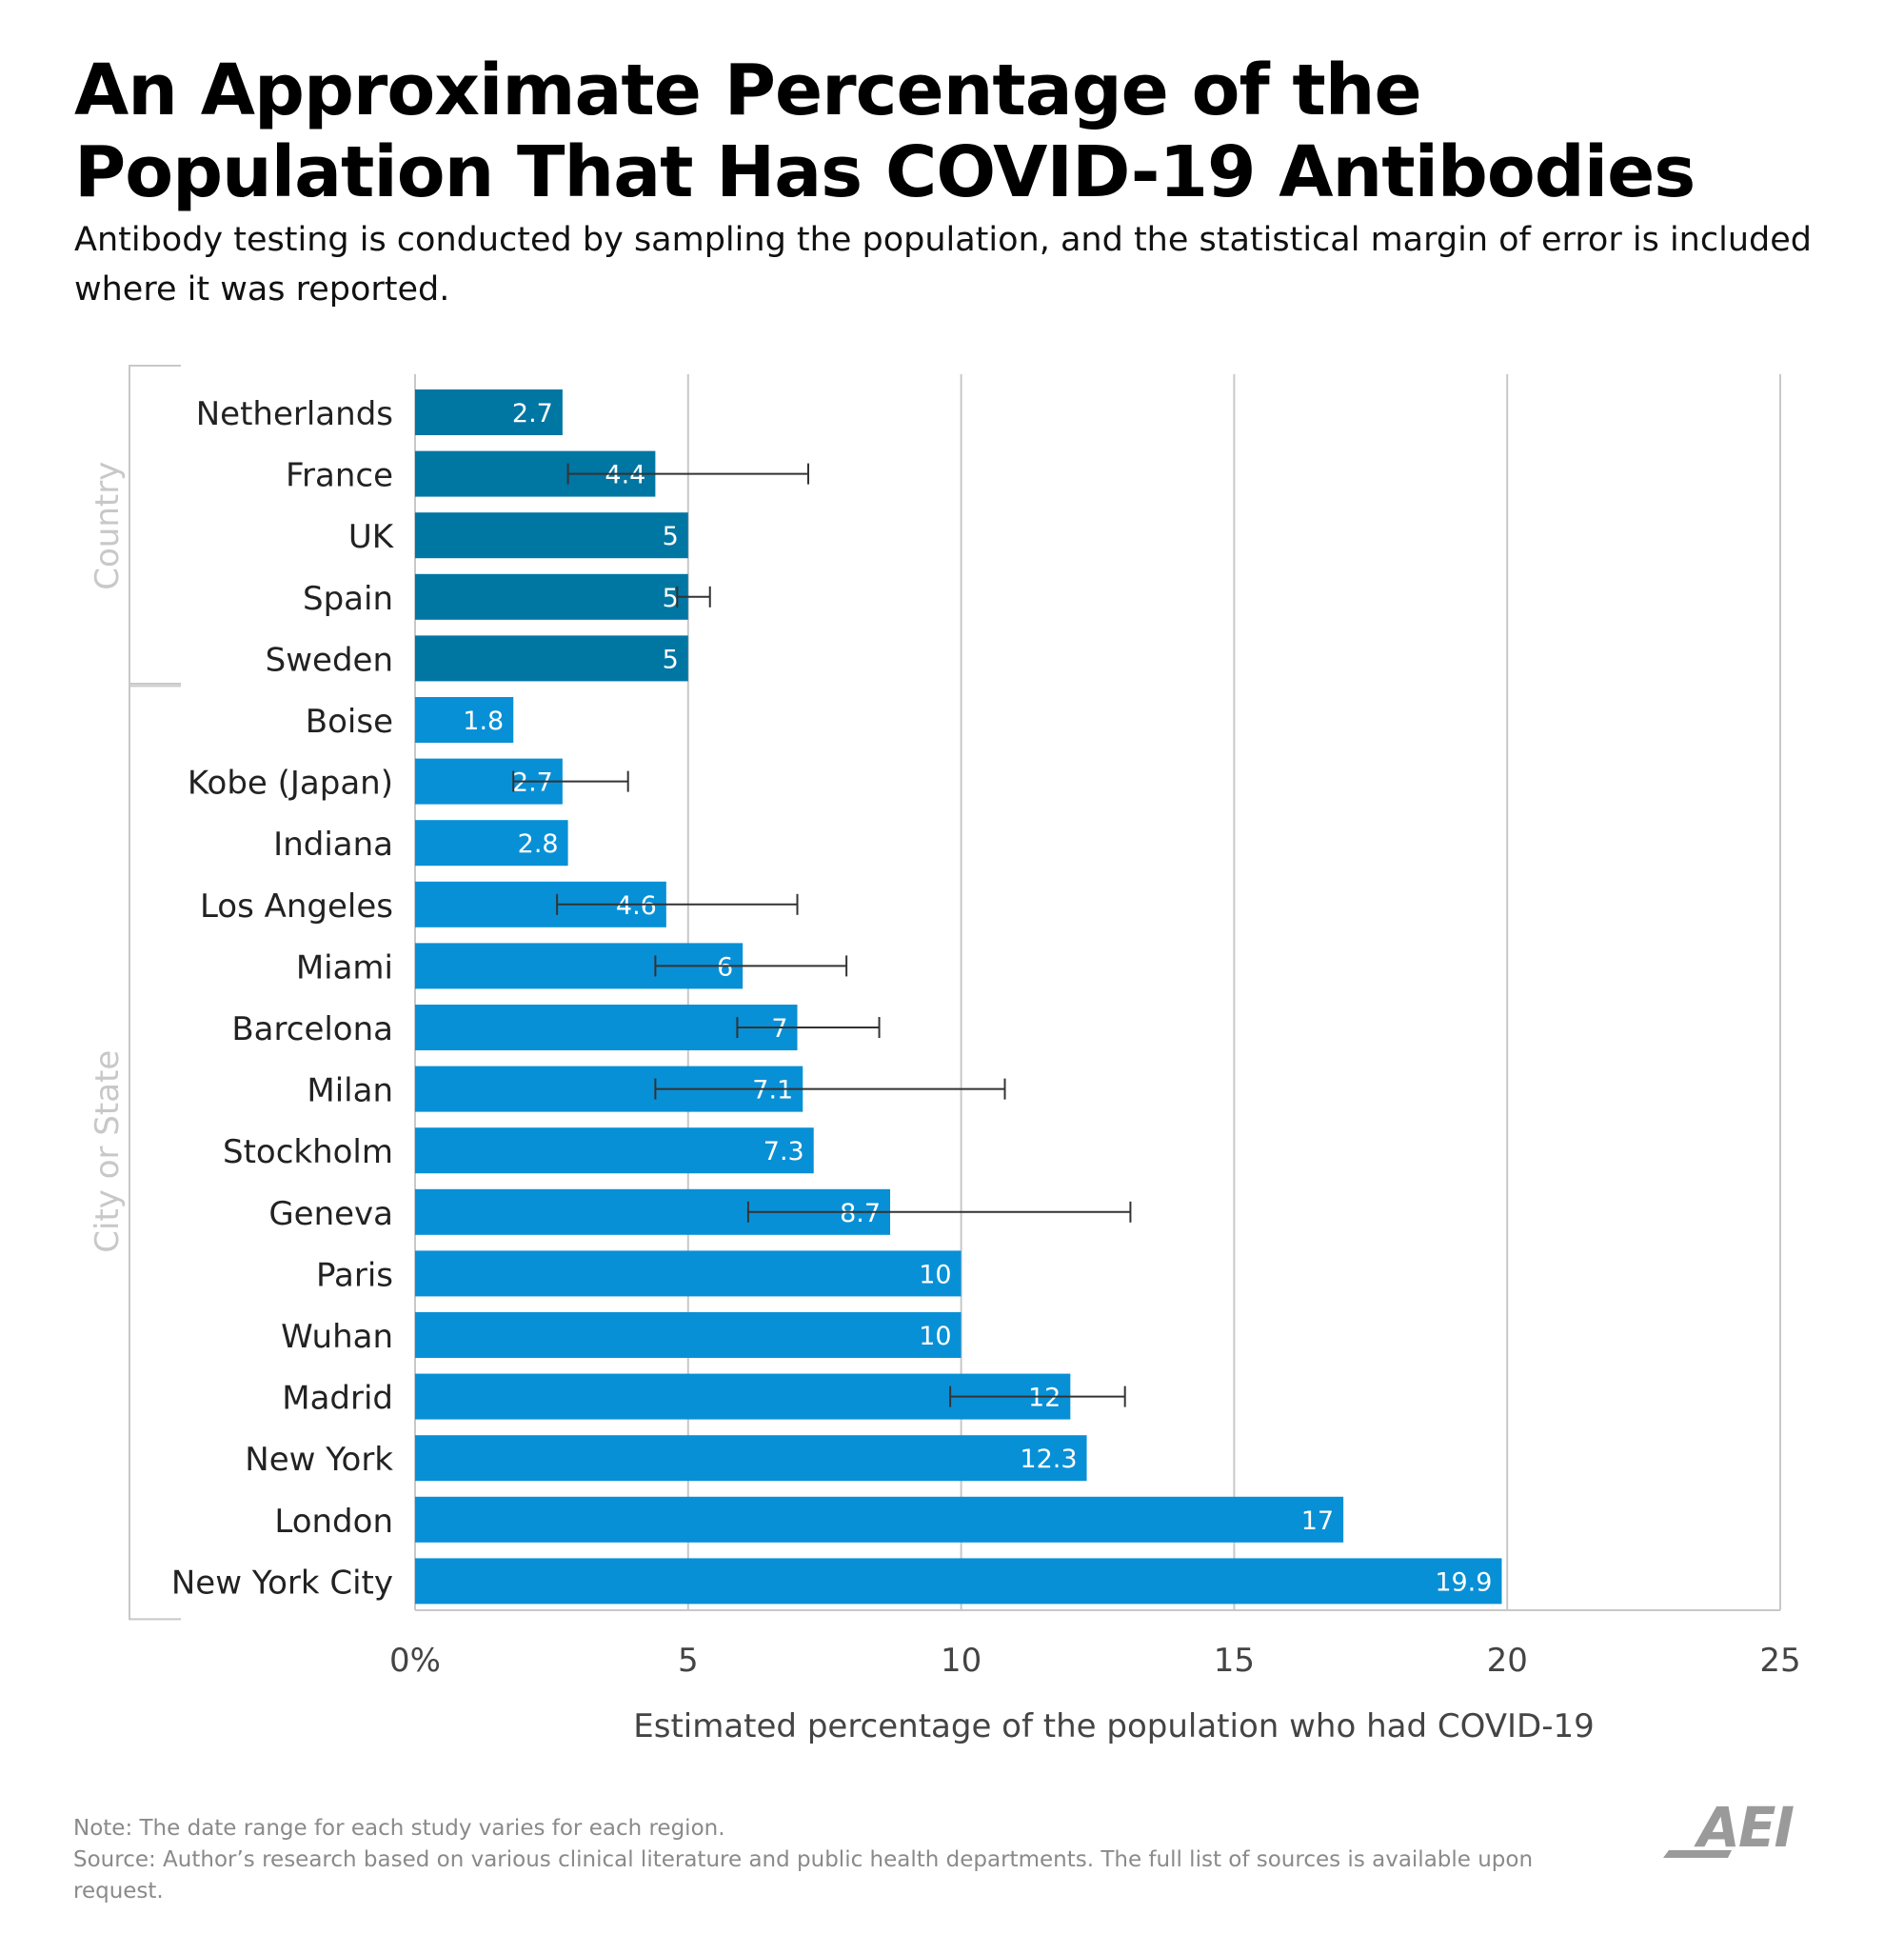  What do you see at coordinates (349, 722) in the screenshot?
I see `category-label: Boise` at bounding box center [349, 722].